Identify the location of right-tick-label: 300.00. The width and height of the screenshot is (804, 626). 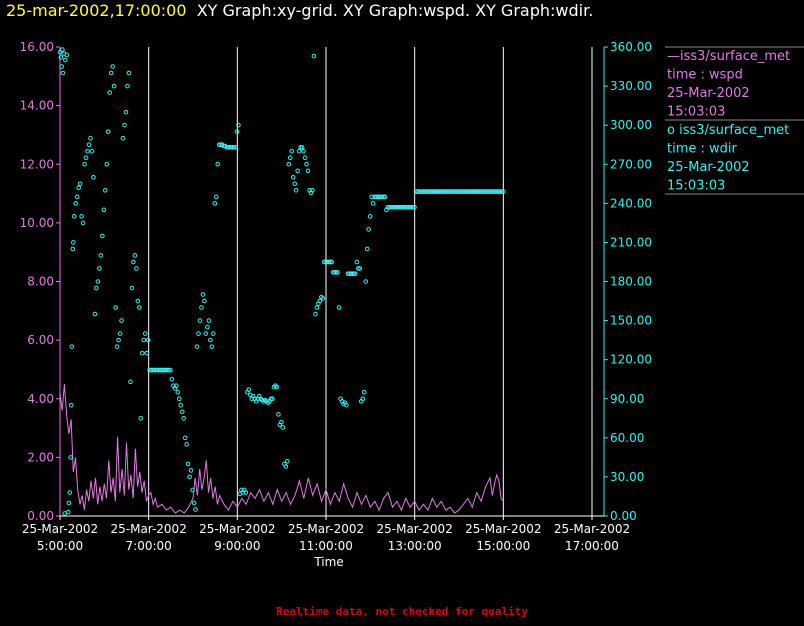
(631, 125).